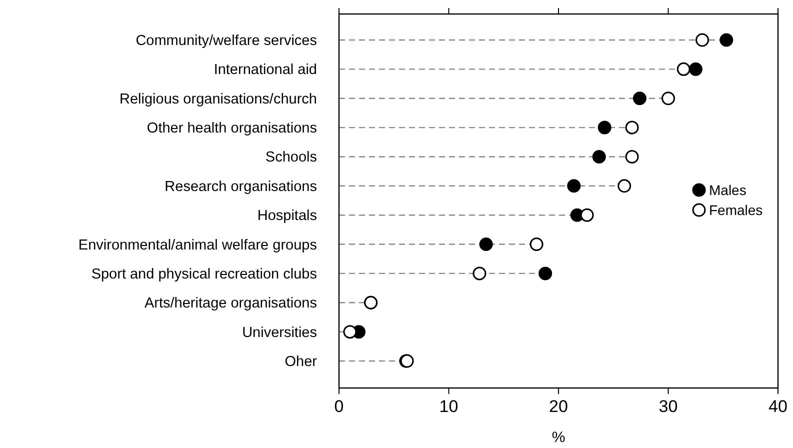 This screenshot has width=793, height=448. I want to click on y-tick-label: Hospitals, so click(287, 216).